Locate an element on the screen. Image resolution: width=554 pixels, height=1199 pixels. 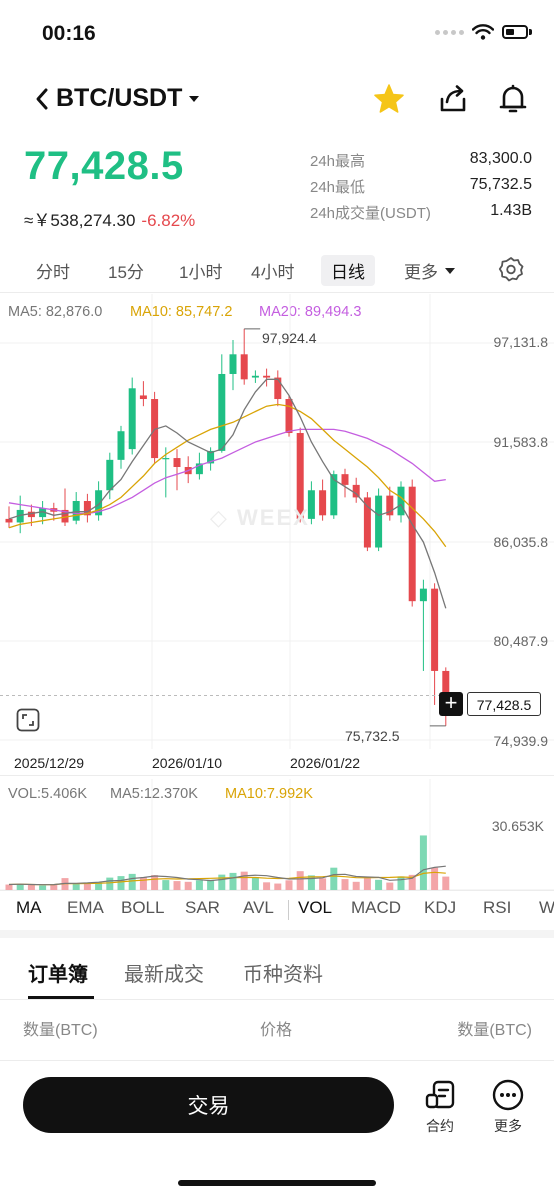
chart-settings-gear-icon is located at coordinates (511, 269).